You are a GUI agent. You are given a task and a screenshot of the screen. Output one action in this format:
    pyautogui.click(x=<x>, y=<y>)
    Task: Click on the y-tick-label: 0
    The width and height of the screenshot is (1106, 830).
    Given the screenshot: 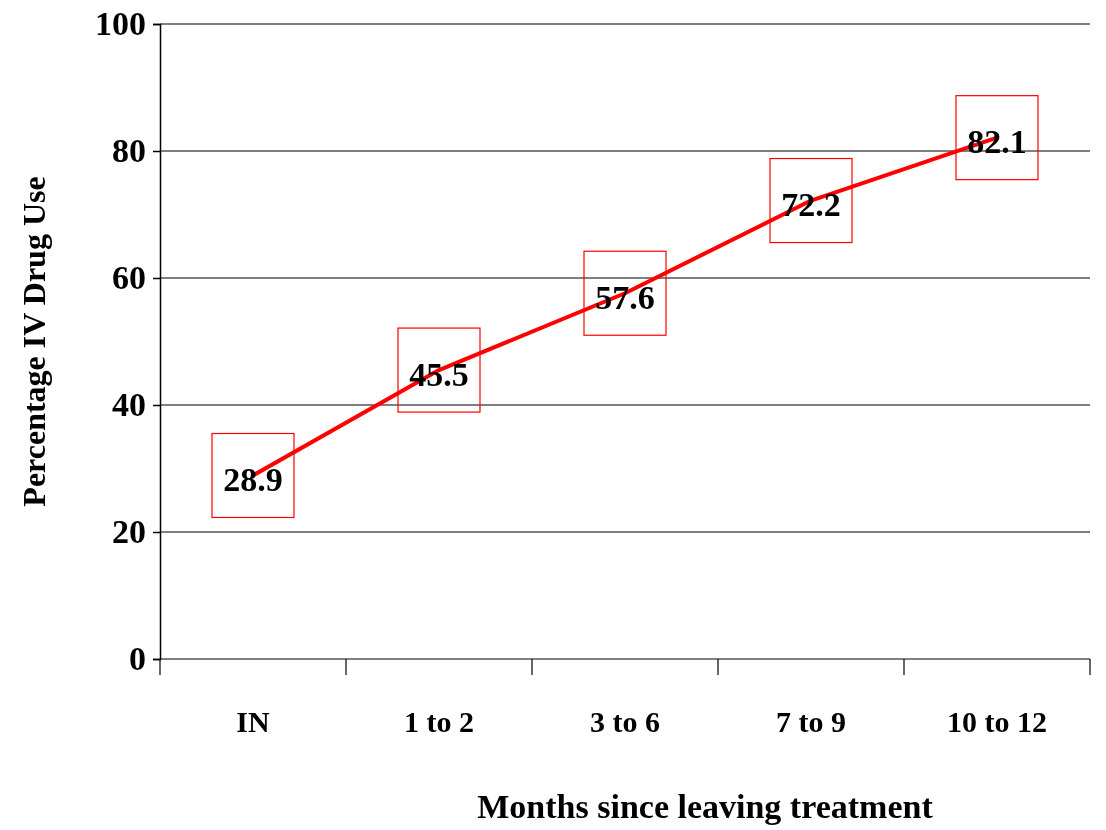 What is the action you would take?
    pyautogui.click(x=137, y=659)
    